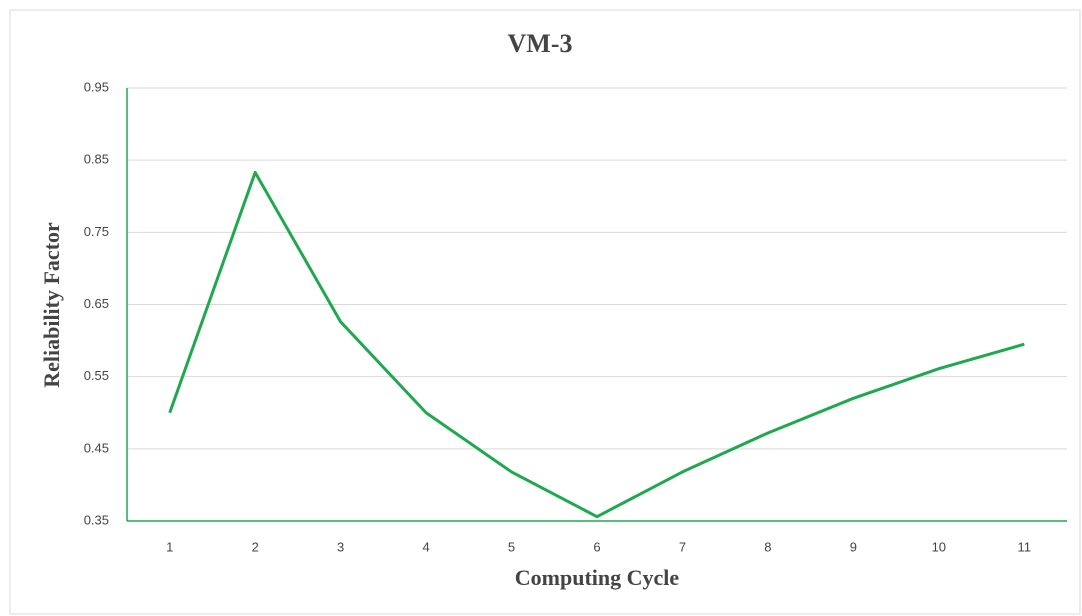 Image resolution: width=1082 pixels, height=616 pixels. I want to click on x-tick-label: 4, so click(425, 546).